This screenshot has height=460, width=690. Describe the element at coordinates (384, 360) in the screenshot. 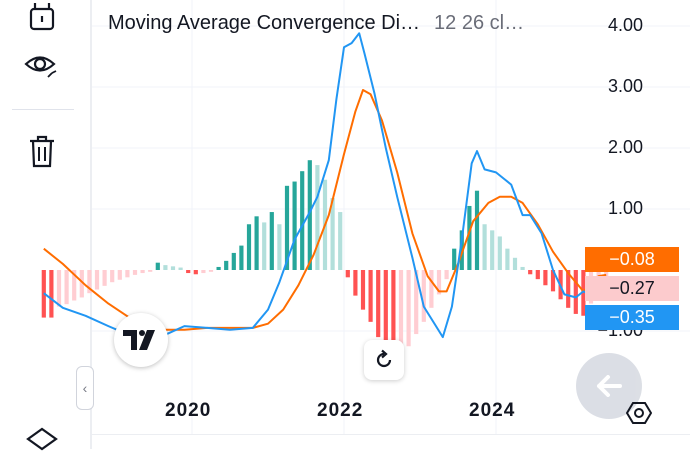

I see `reset-chart-button` at that location.